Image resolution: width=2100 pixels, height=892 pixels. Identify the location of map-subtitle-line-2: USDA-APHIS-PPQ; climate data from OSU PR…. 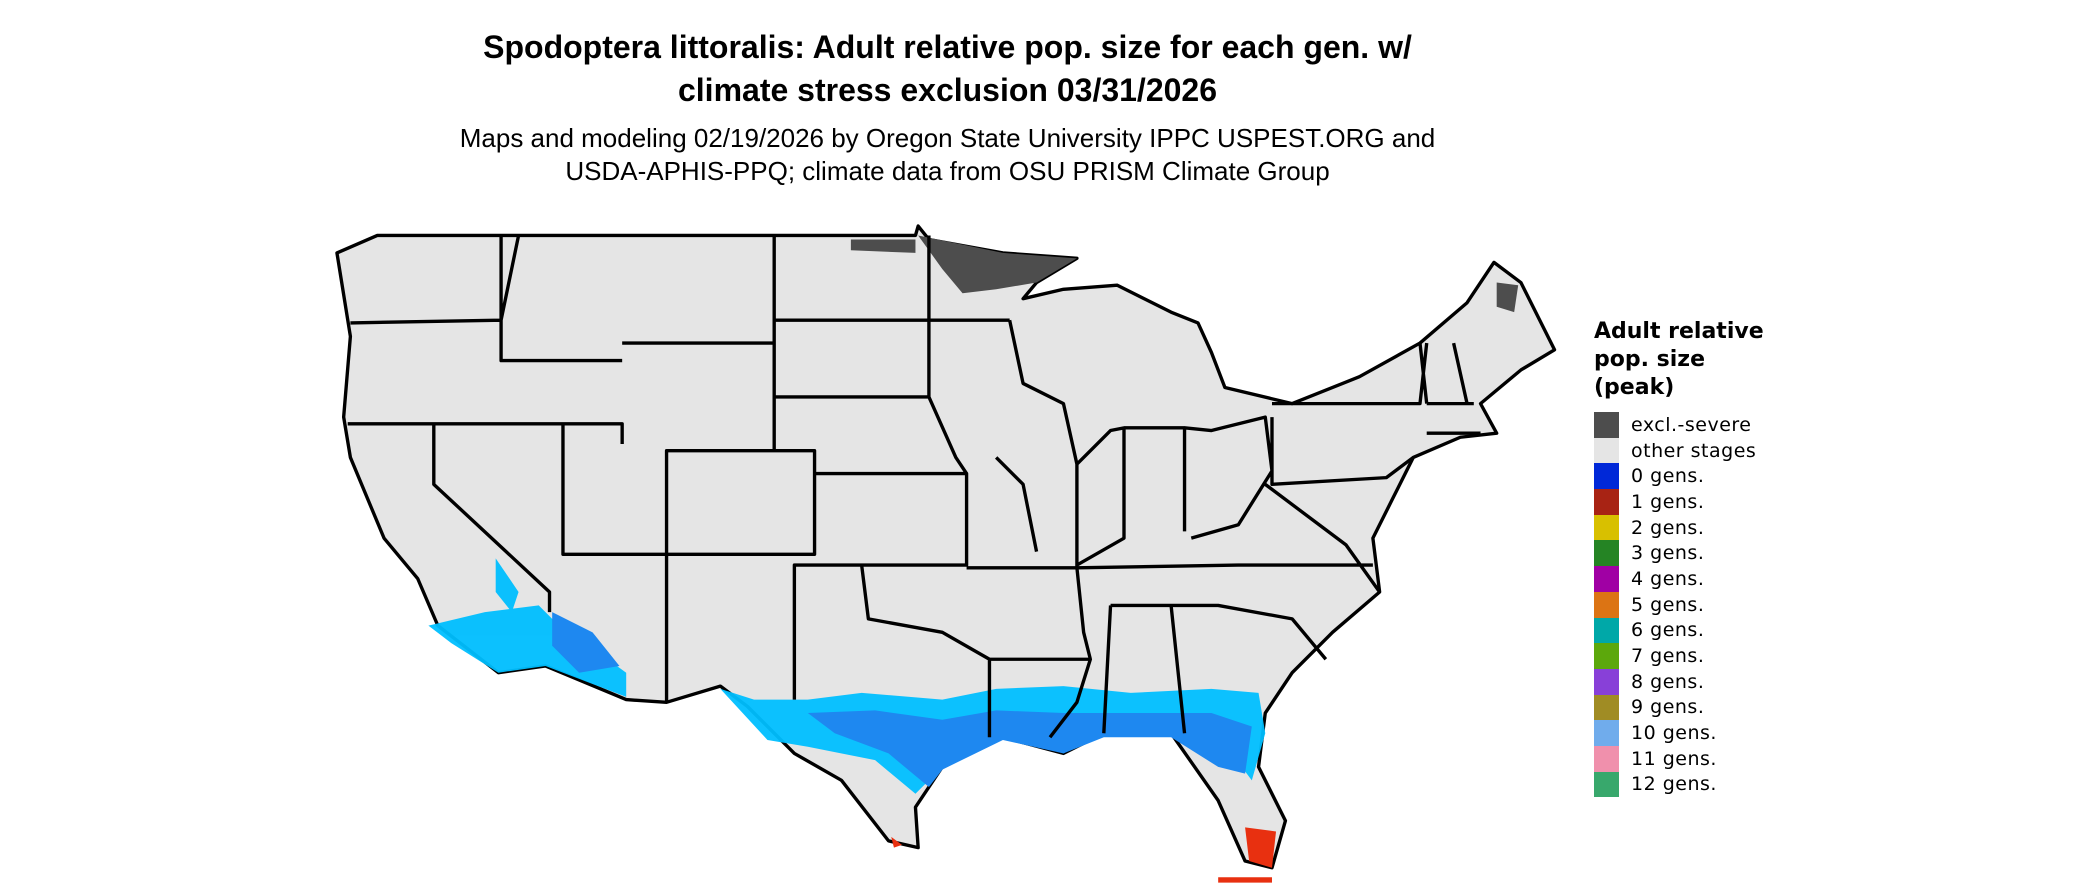
(947, 171).